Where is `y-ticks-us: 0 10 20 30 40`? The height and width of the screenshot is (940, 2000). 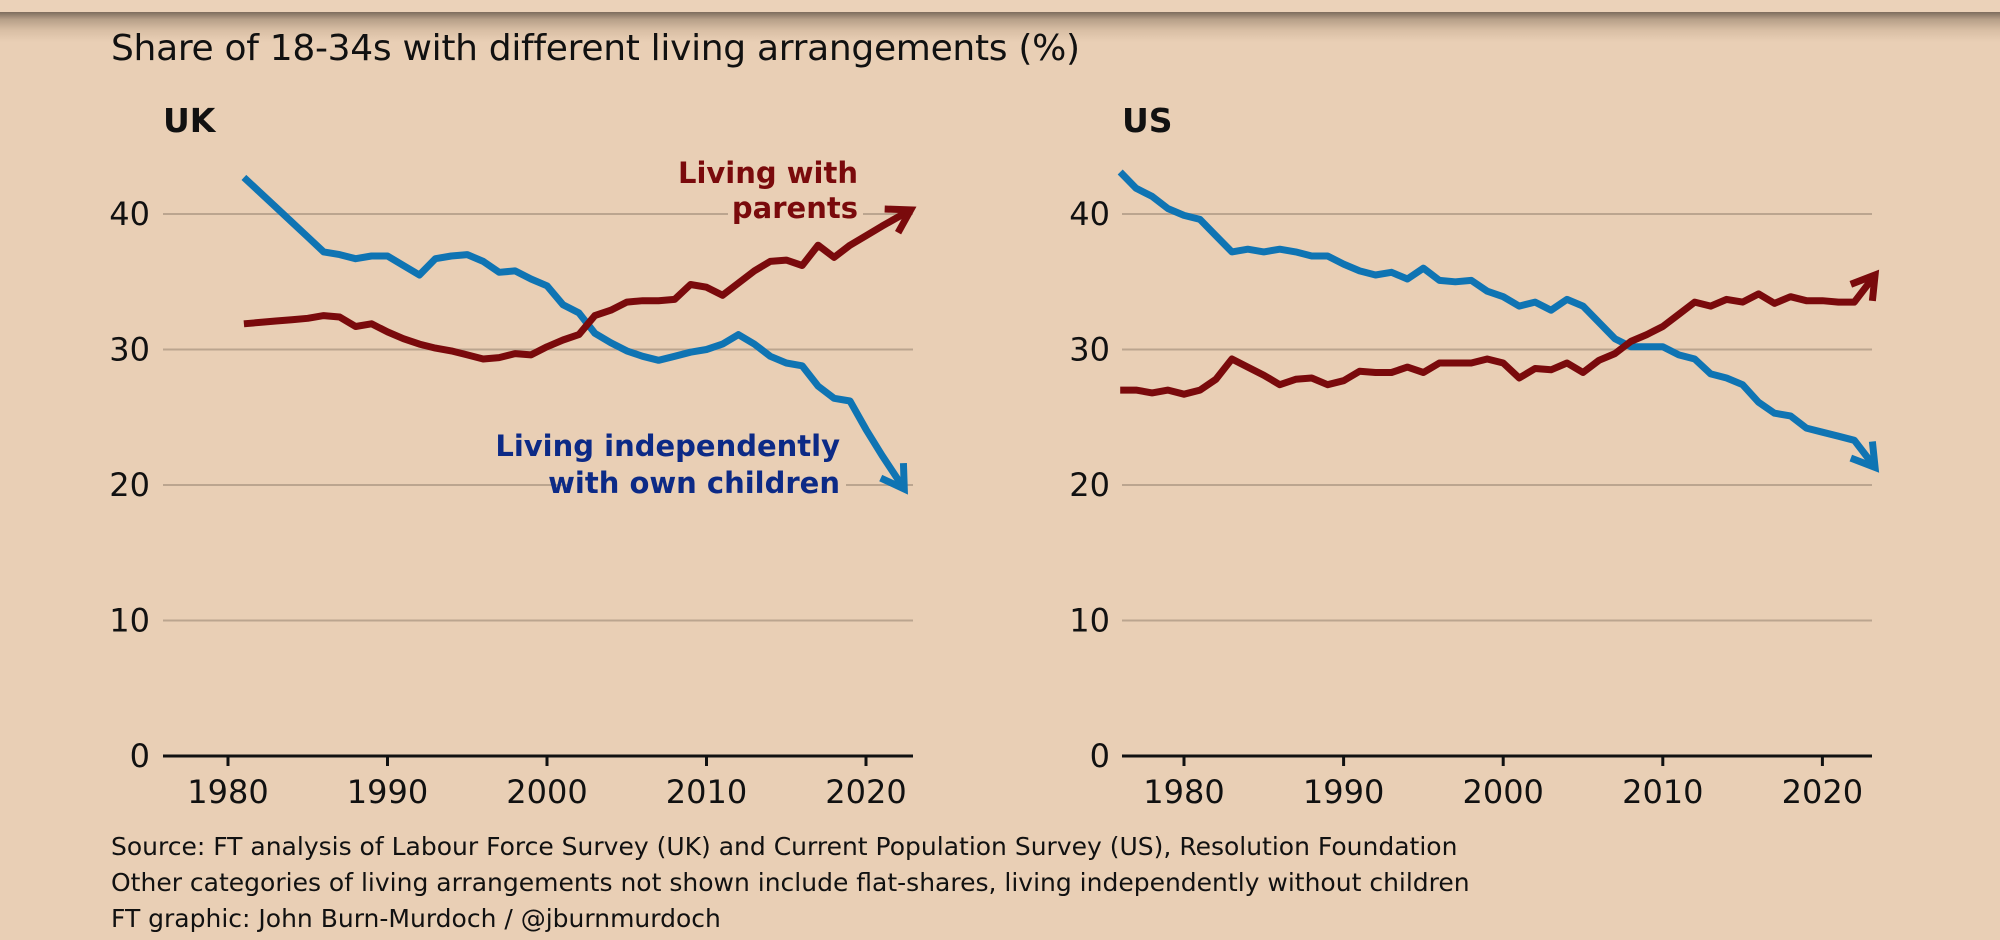
y-ticks-us: 0 10 20 30 40 is located at coordinates (1089, 485).